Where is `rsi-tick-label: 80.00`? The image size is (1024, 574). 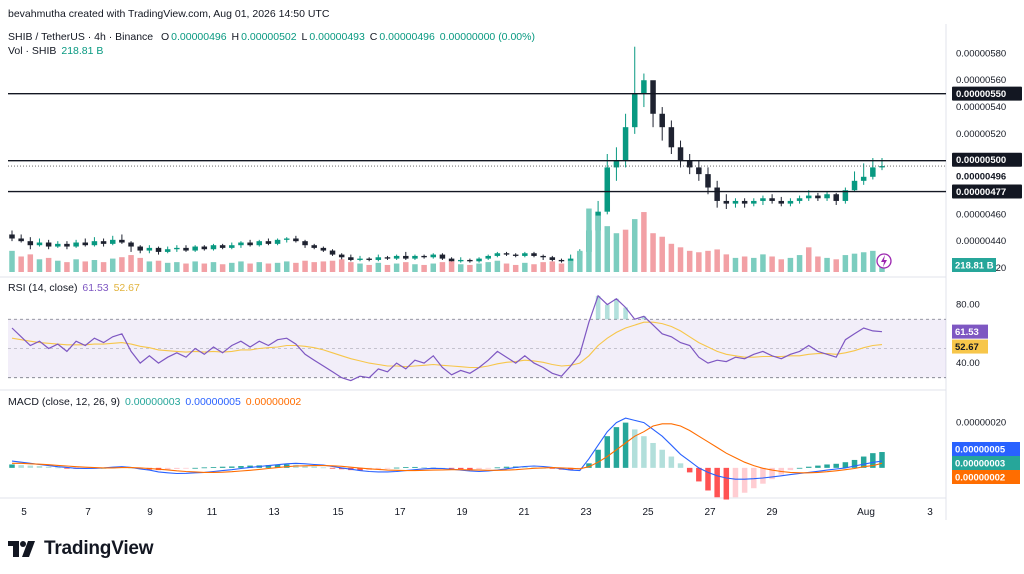 rsi-tick-label: 80.00 is located at coordinates (968, 305).